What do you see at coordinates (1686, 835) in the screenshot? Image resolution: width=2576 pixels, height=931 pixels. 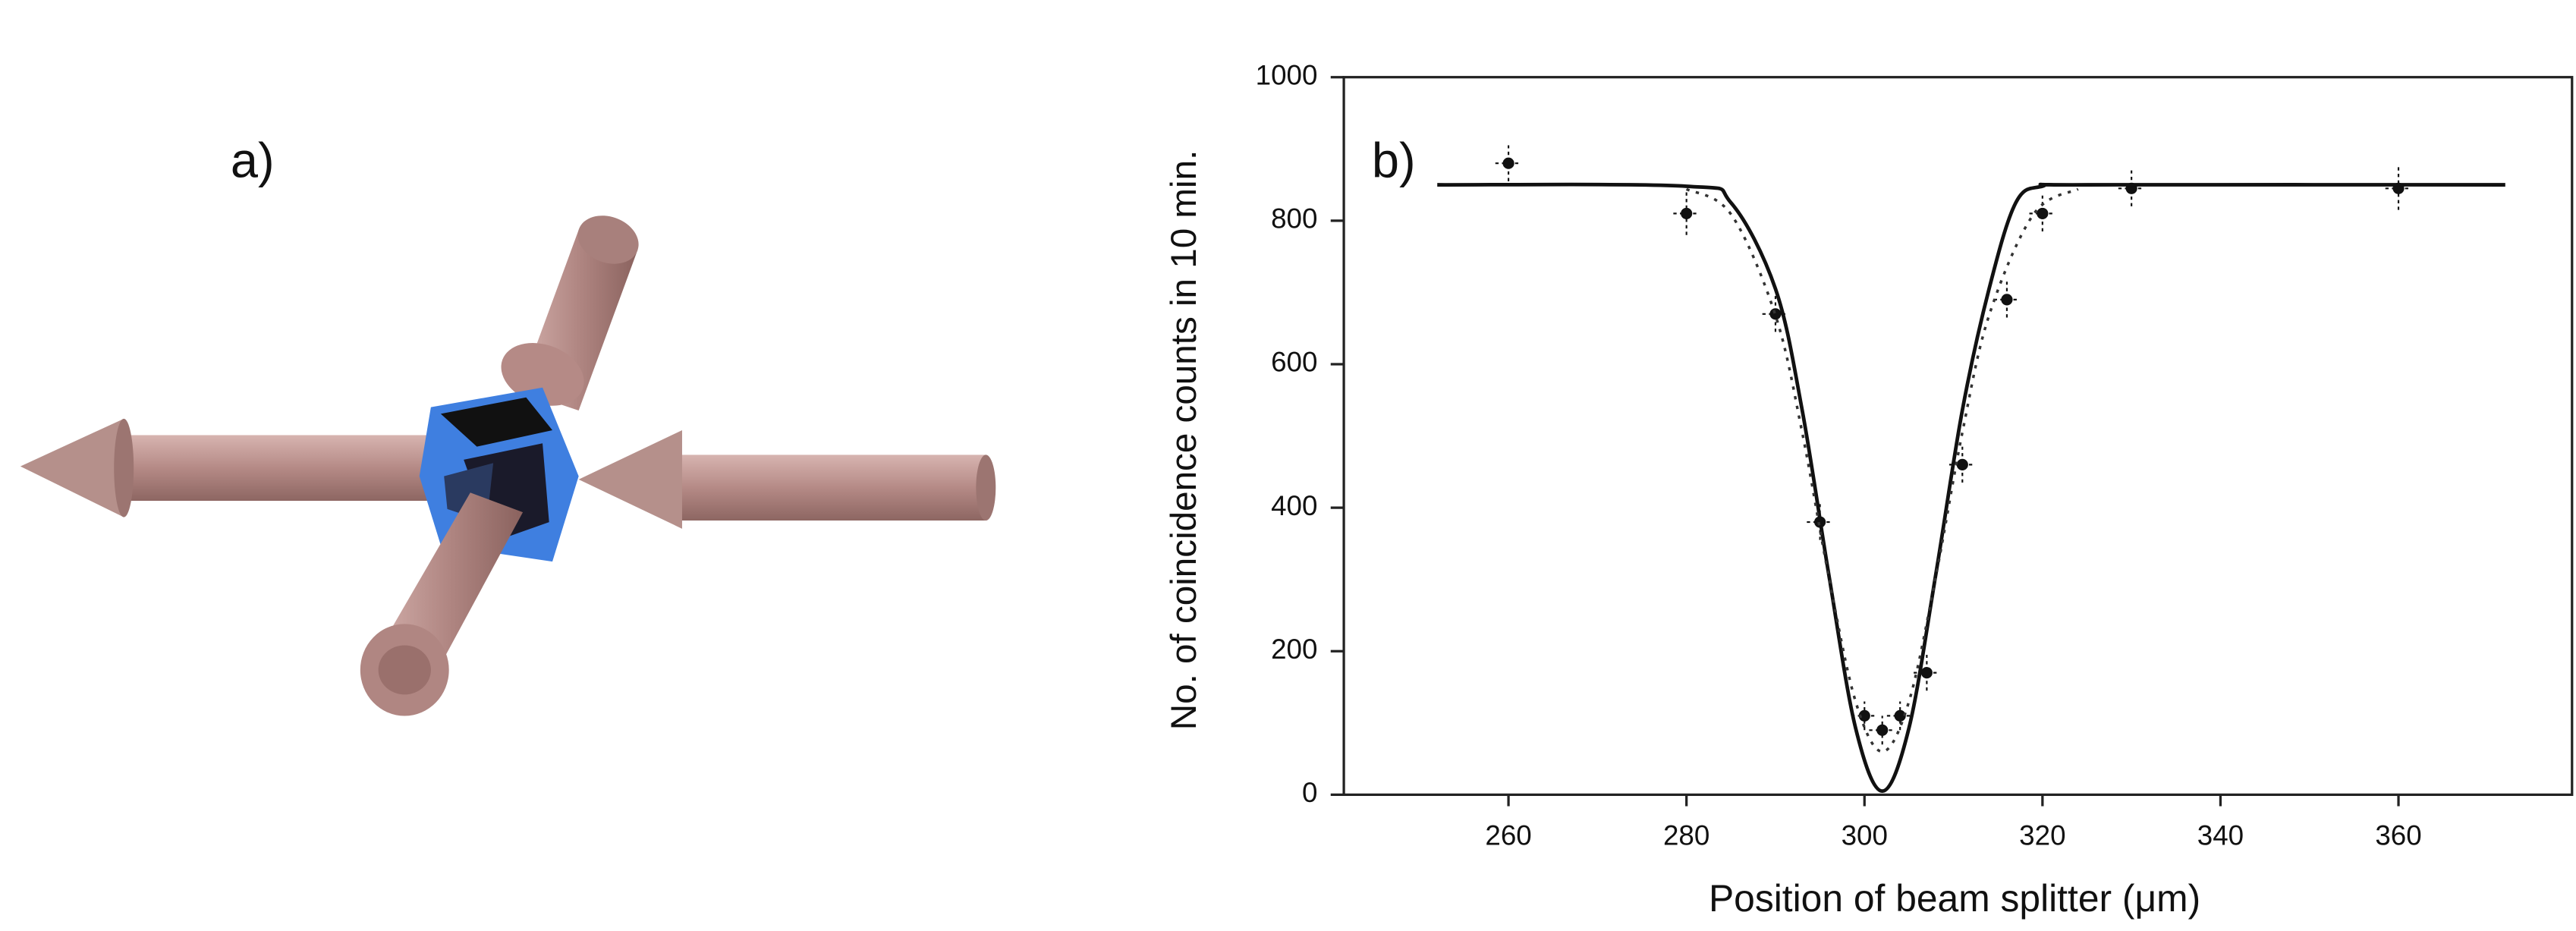 I see `x-tick-label: 280` at bounding box center [1686, 835].